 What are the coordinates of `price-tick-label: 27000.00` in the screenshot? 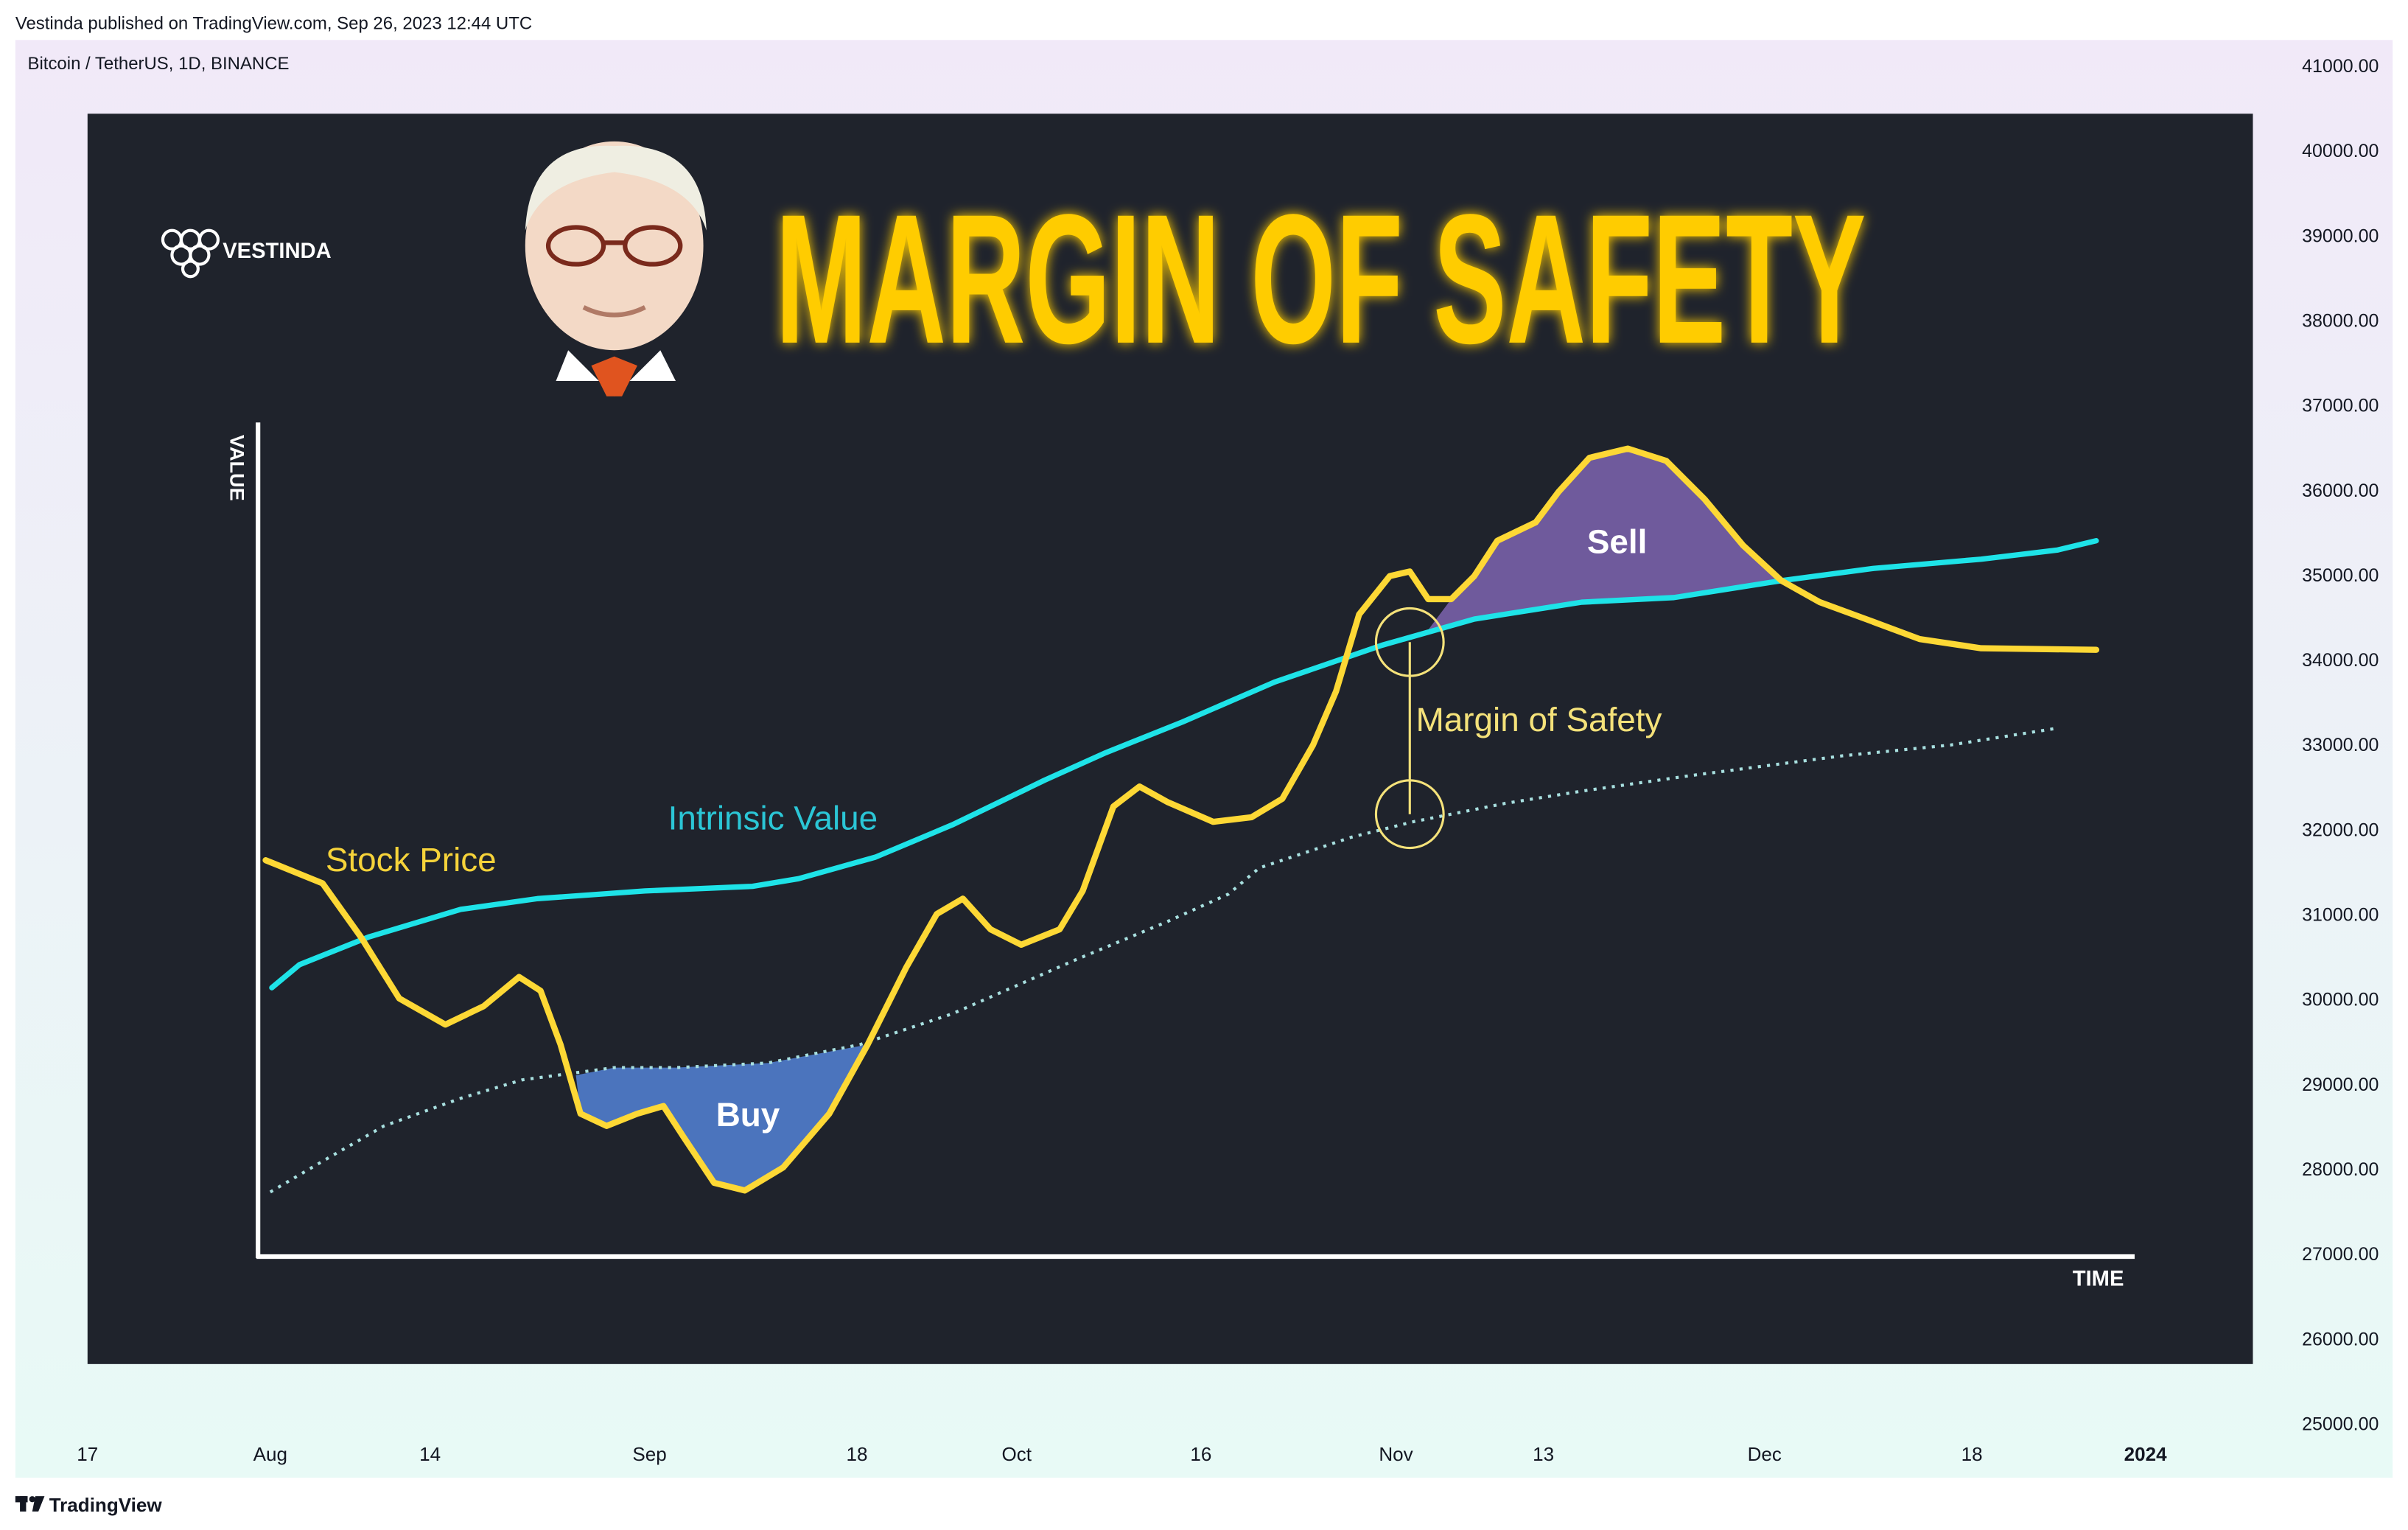 It's located at (2340, 1255).